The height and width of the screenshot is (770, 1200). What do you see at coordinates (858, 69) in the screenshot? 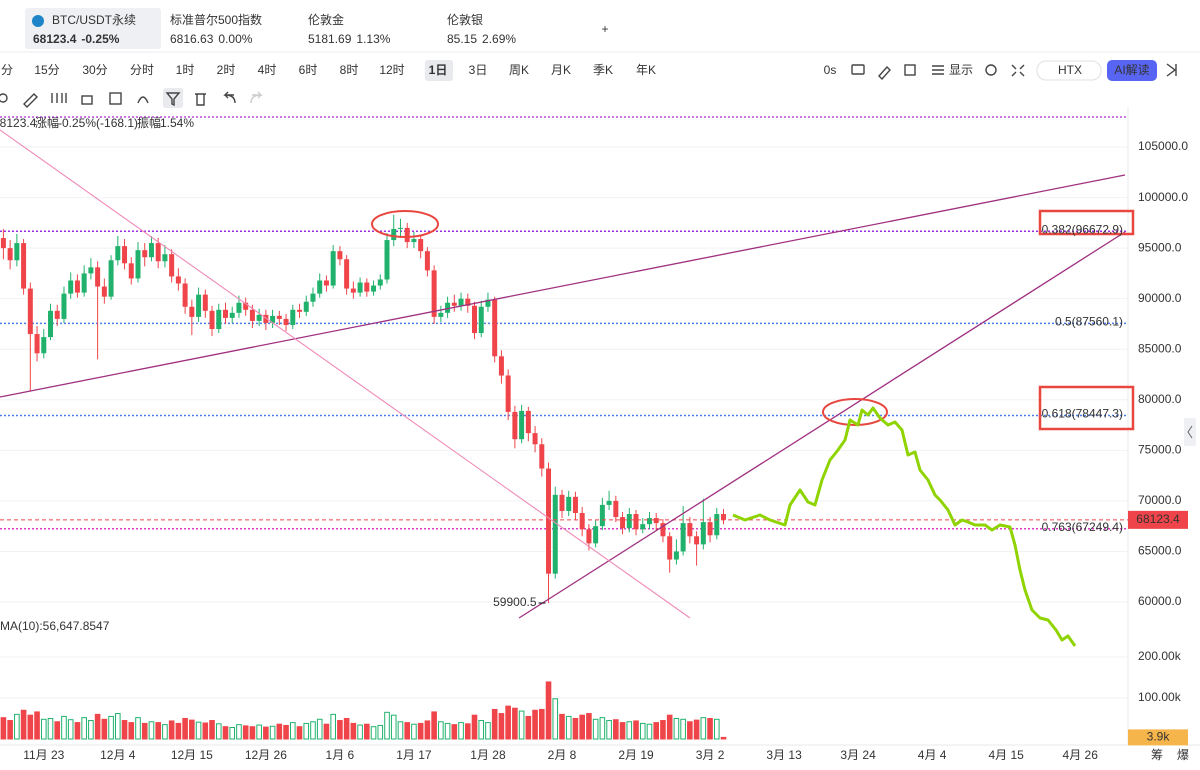
I see `camera-icon` at bounding box center [858, 69].